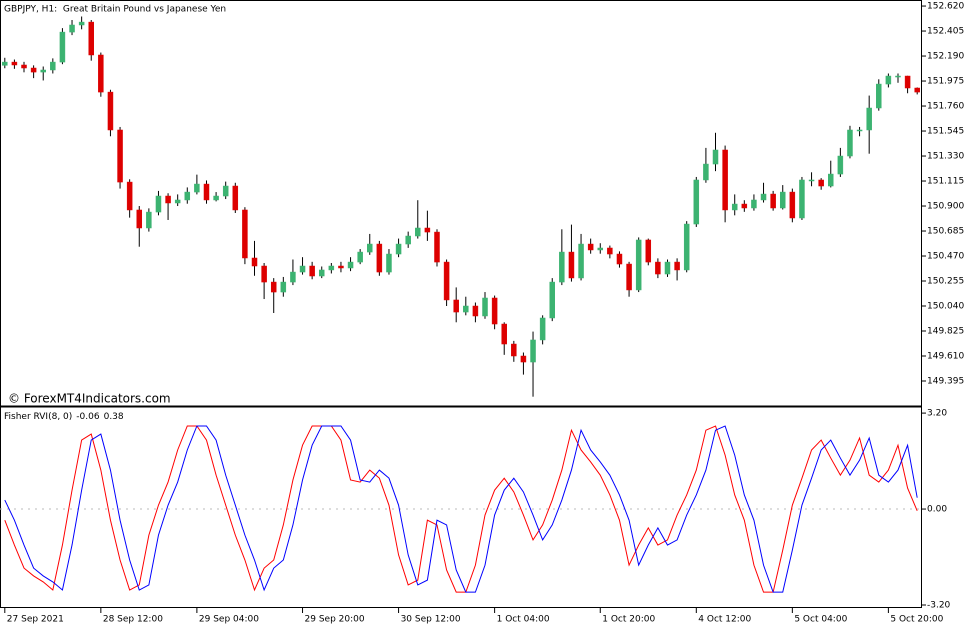  What do you see at coordinates (523, 620) in the screenshot?
I see `x-tick-label: 1 Oct 04:00` at bounding box center [523, 620].